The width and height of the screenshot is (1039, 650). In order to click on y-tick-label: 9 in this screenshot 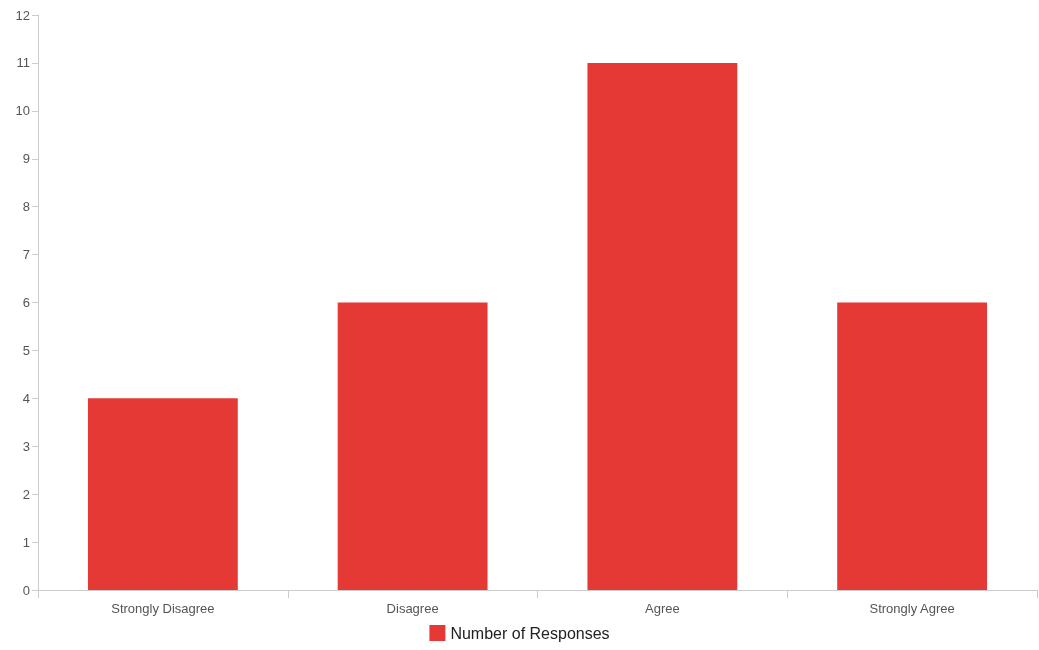, I will do `click(26, 159)`.